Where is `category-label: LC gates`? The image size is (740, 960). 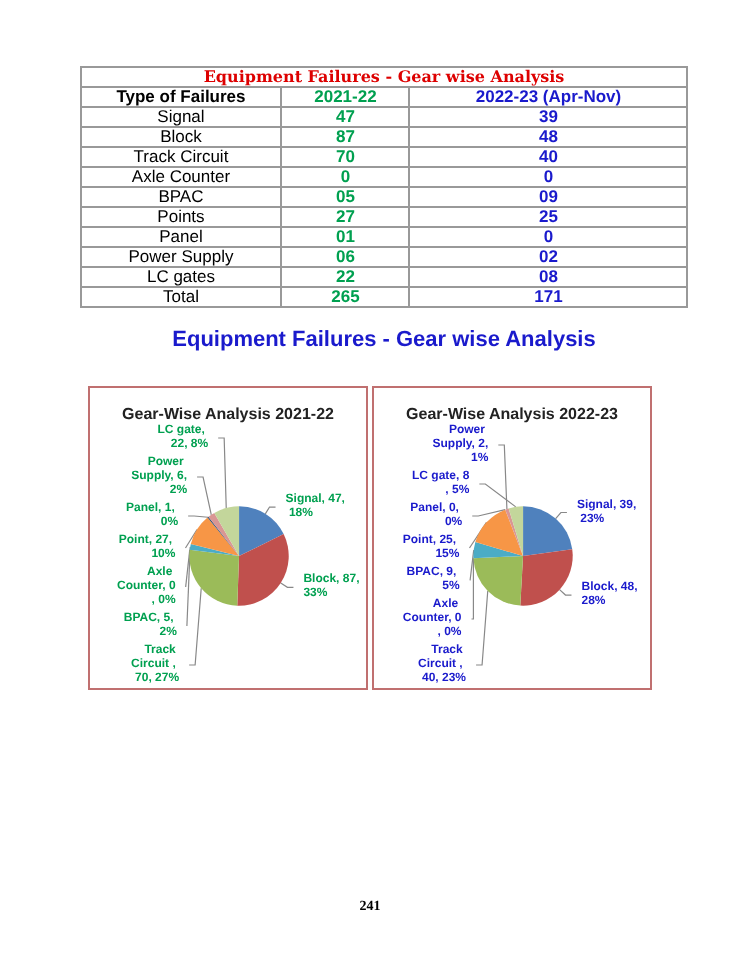
category-label: LC gates is located at coordinates (181, 276).